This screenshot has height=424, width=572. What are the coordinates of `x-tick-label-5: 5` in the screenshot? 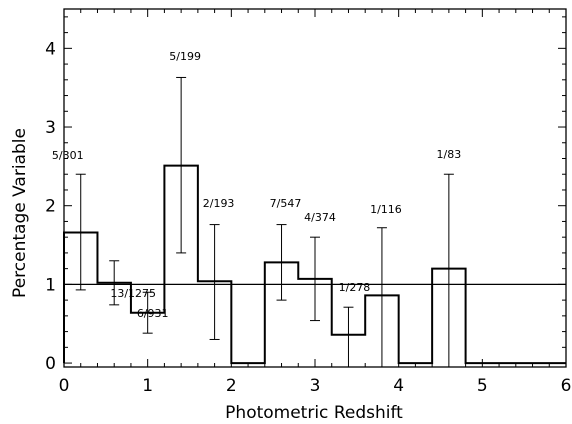 It's located at (482, 386).